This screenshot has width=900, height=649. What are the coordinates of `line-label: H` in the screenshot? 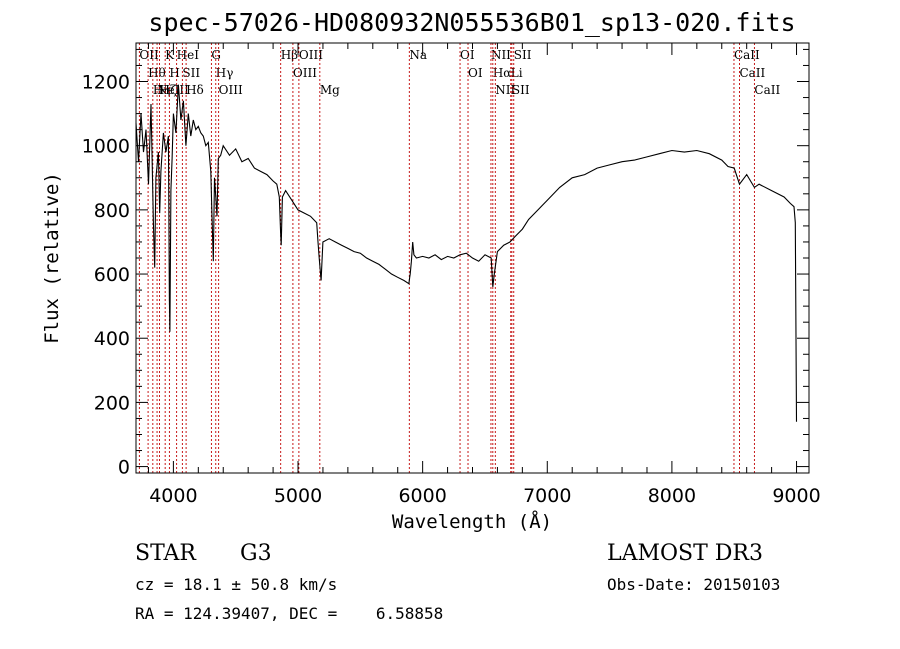 It's located at (174, 73).